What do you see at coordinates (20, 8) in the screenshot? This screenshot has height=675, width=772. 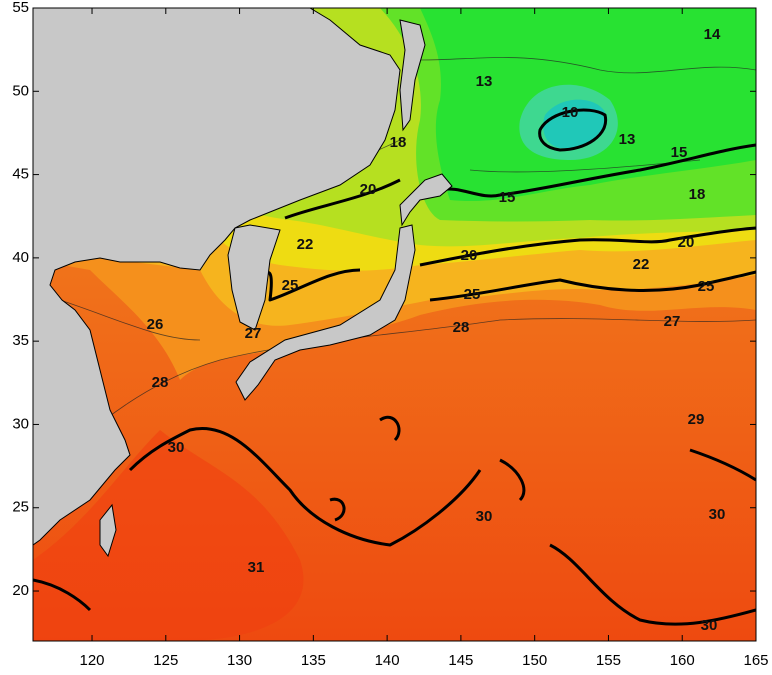 I see `y-tick-label: 55` at bounding box center [20, 8].